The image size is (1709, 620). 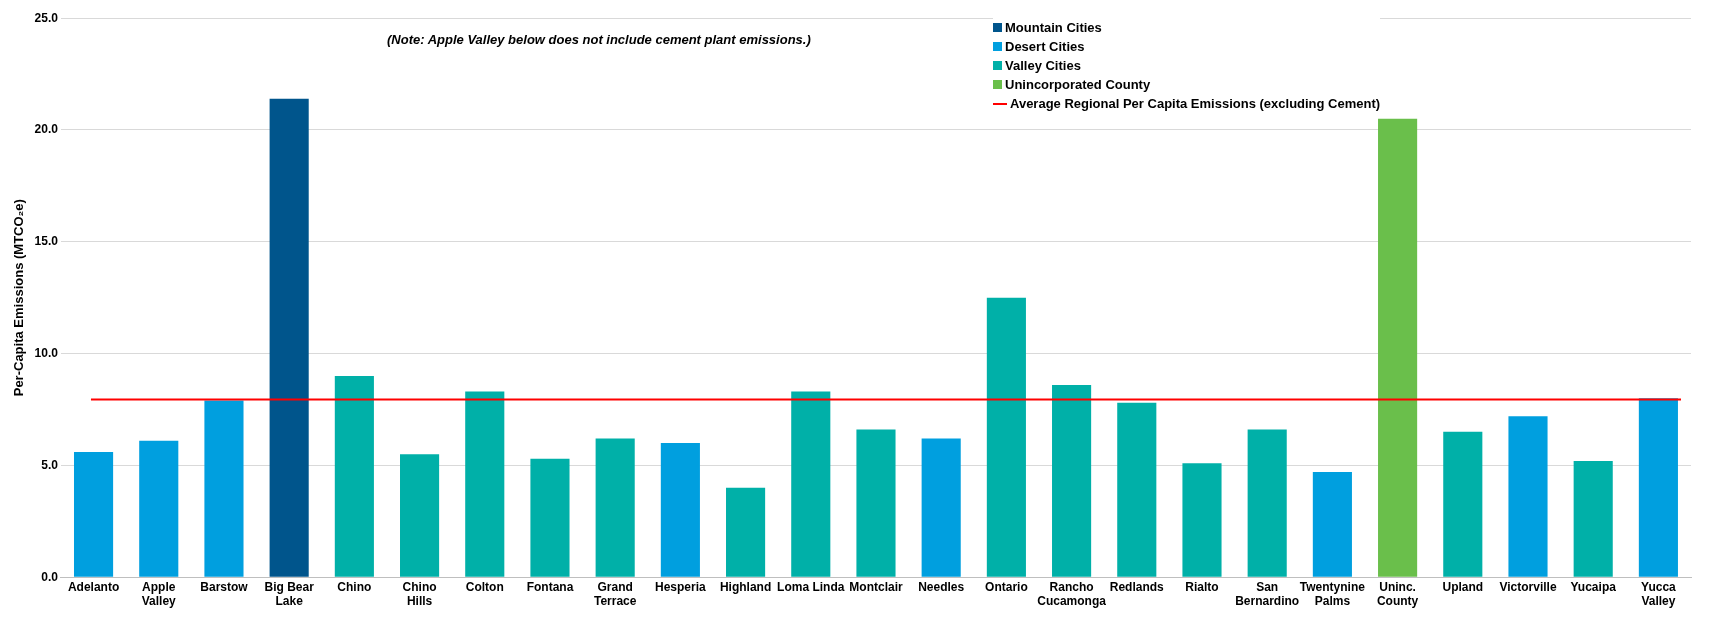 I want to click on x-tick-label: Loma Linda, so click(x=811, y=586).